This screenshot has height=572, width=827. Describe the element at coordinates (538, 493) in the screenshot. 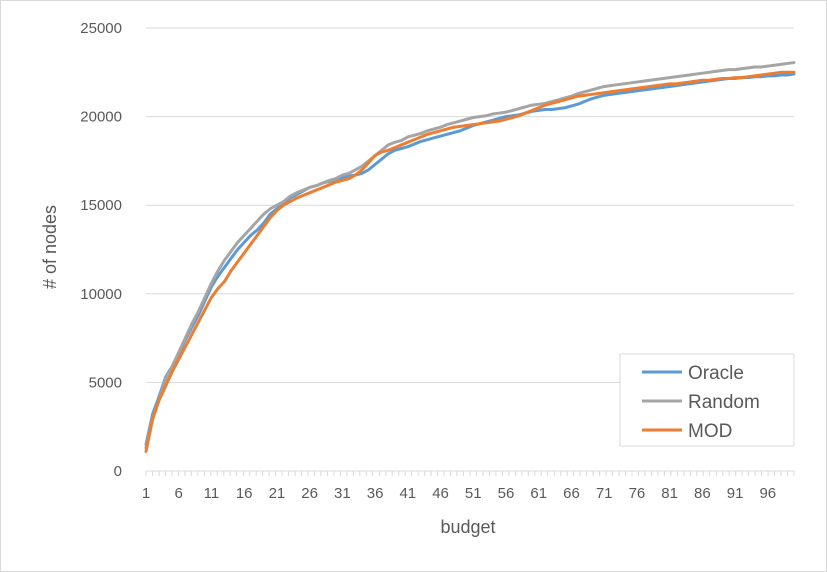

I see `x-tick-label: 61` at that location.